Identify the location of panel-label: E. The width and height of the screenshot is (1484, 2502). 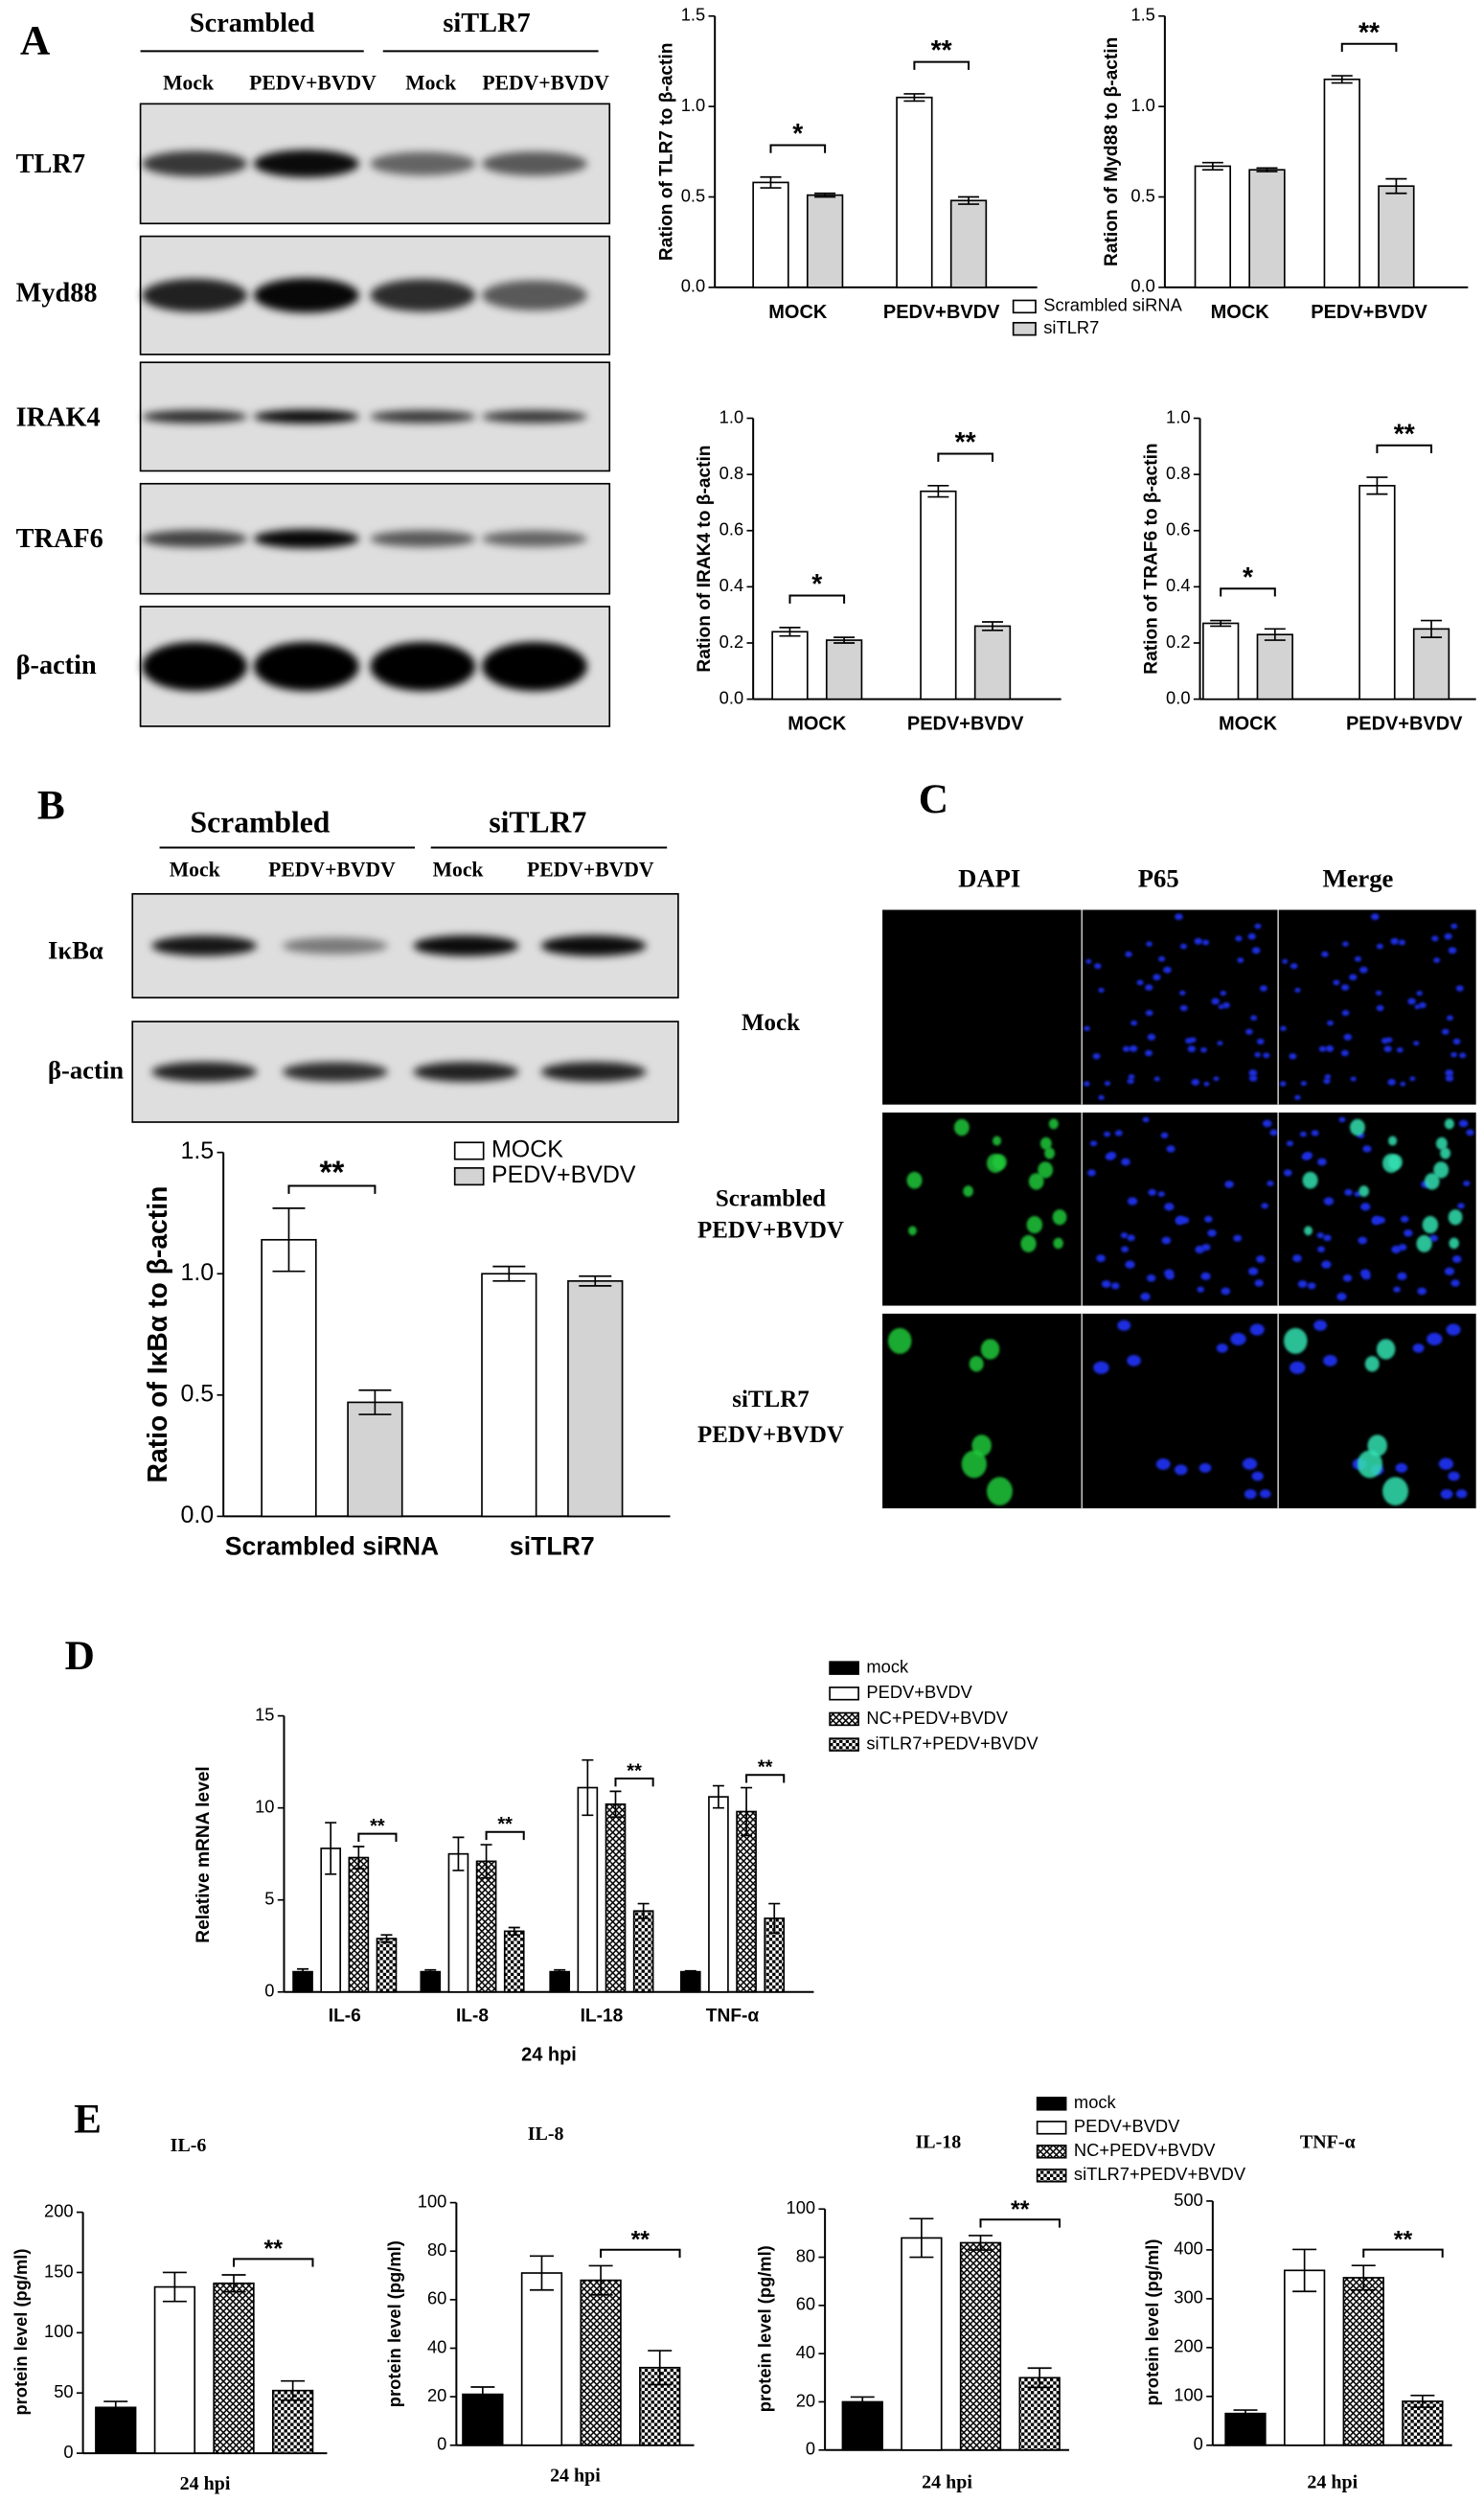
(88, 2119).